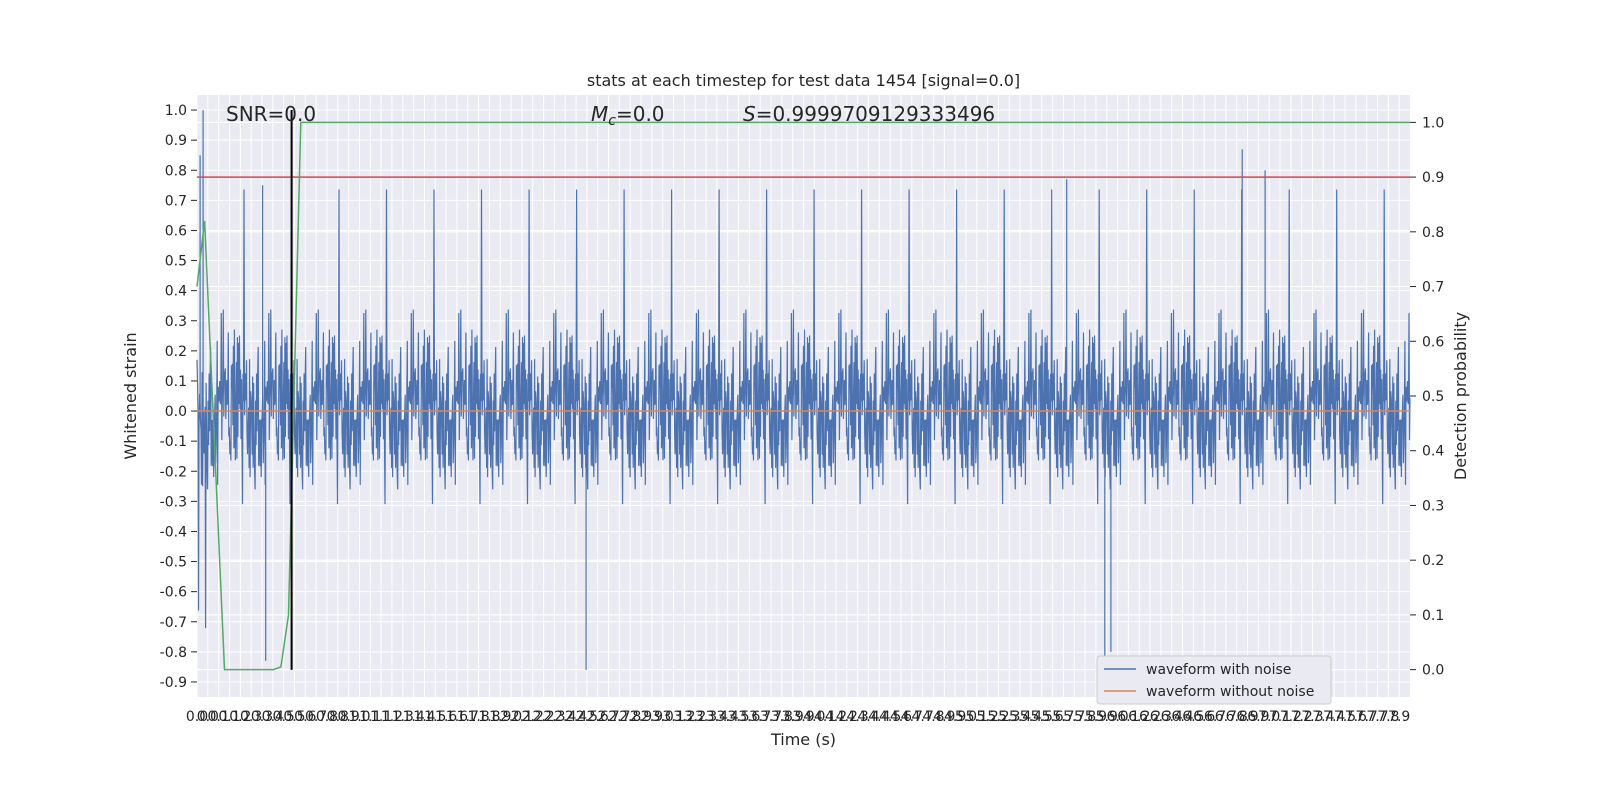 This screenshot has width=1600, height=800. I want to click on y-tick-label: 0.6, so click(176, 231).